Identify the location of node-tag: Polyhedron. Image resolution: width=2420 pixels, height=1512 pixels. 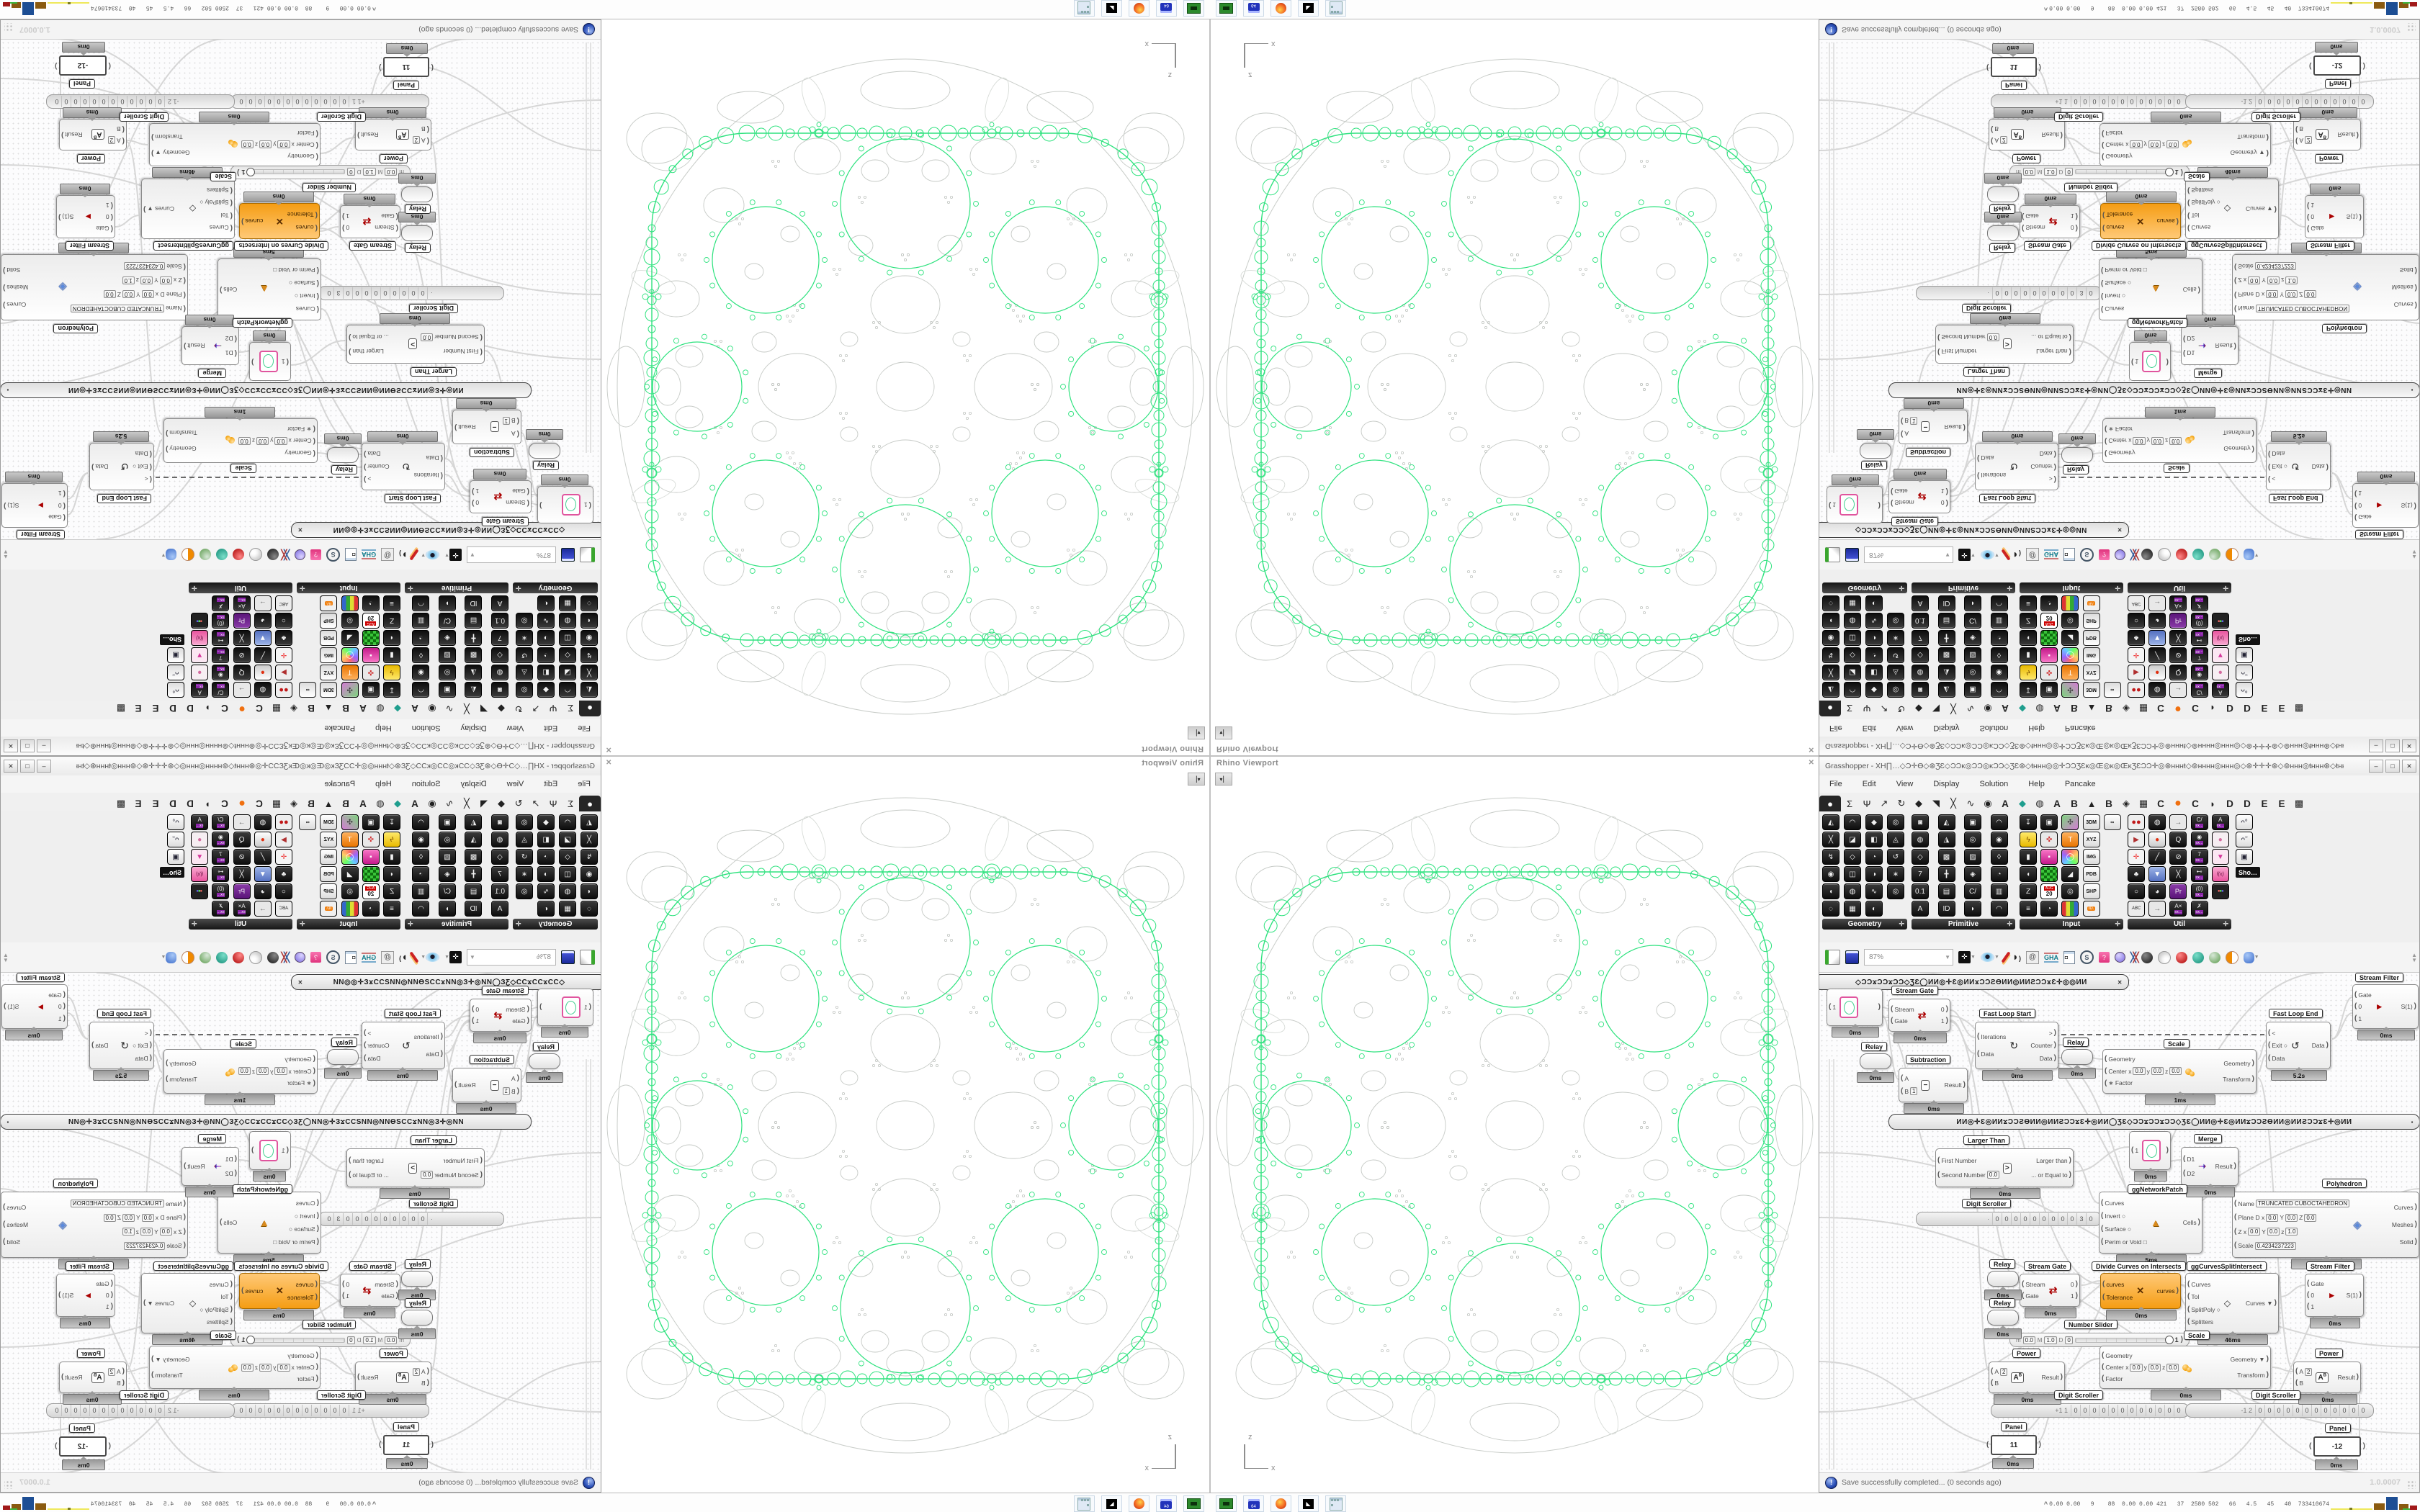
(75, 328).